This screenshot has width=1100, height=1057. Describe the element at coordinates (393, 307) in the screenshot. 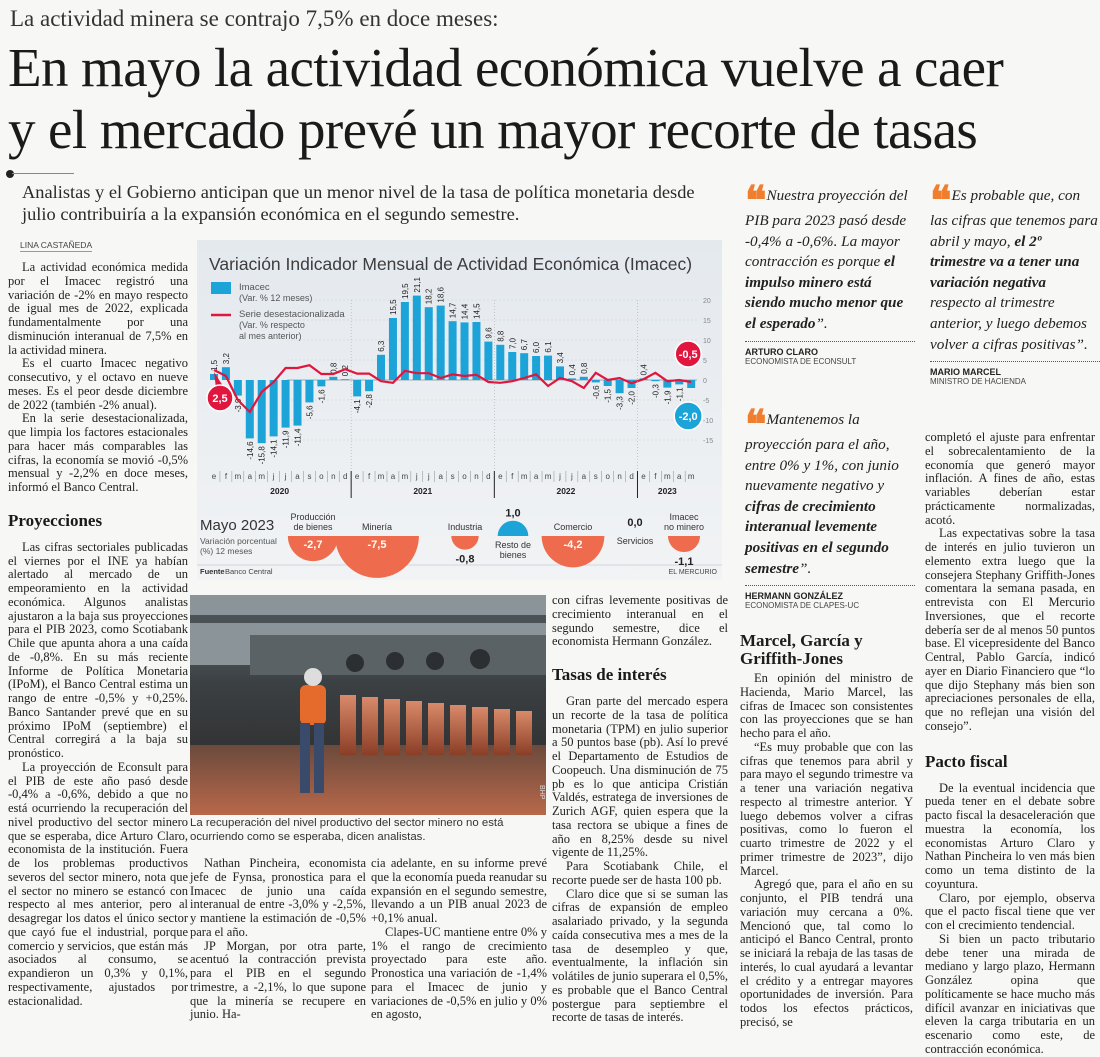

I see `bar-value-label: 15,5` at that location.